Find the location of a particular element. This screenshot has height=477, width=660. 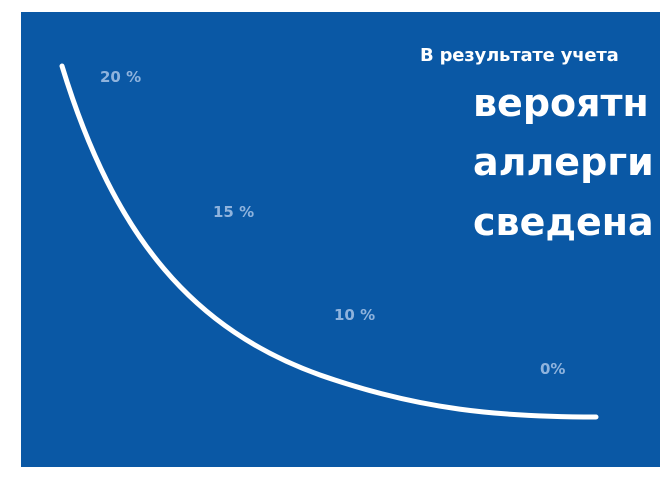

headline-line-2: аллерги is located at coordinates (563, 162).